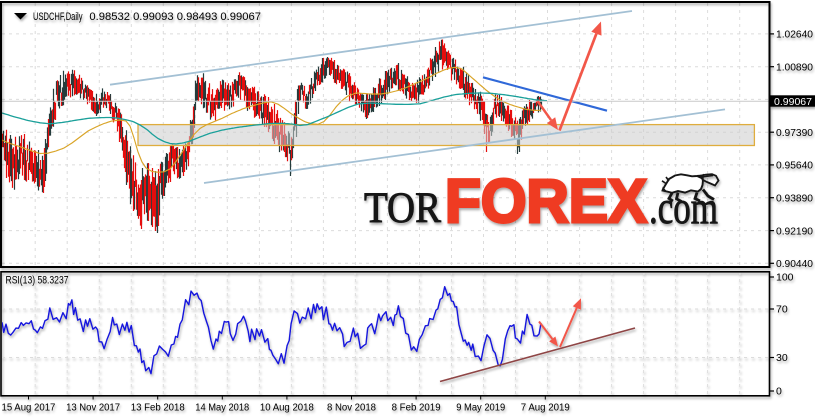  What do you see at coordinates (794, 264) in the screenshot?
I see `svg-text: 0.90440` at bounding box center [794, 264].